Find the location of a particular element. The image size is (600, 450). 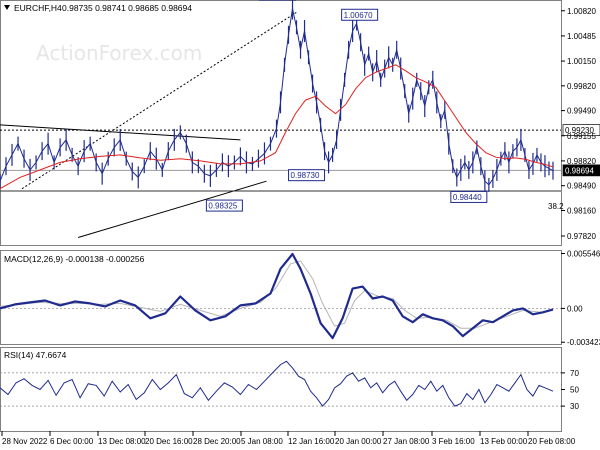

x-tick-label: 27 Jan 08:00 is located at coordinates (406, 441).